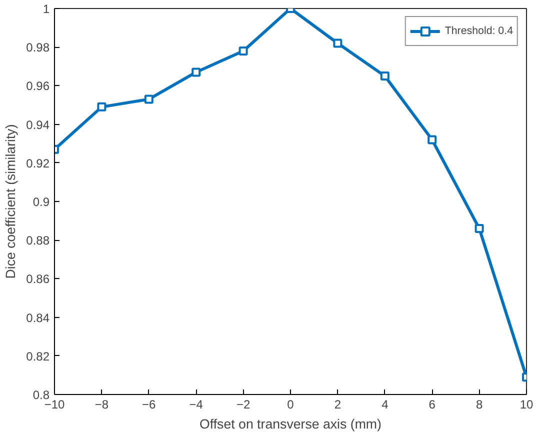 The height and width of the screenshot is (434, 538). Describe the element at coordinates (41, 202) in the screenshot. I see `y-tick-label: 0.9` at that location.